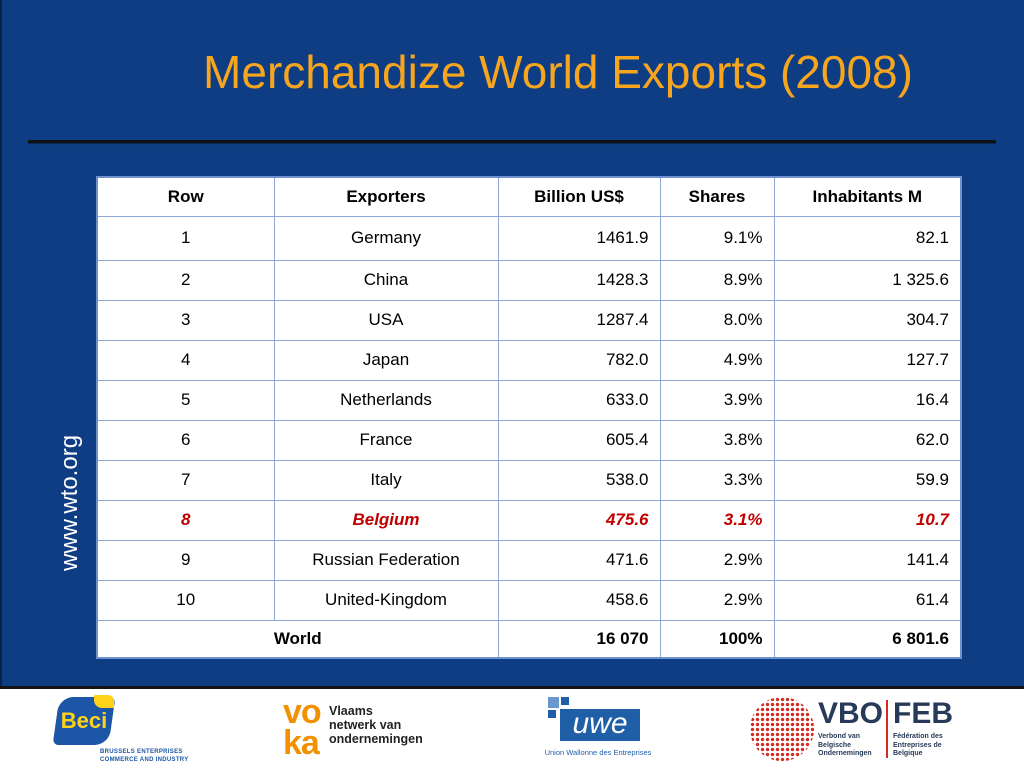 The image size is (1024, 768). I want to click on uwe-logo: uwe Union Wallonne des Entreprises, so click(598, 728).